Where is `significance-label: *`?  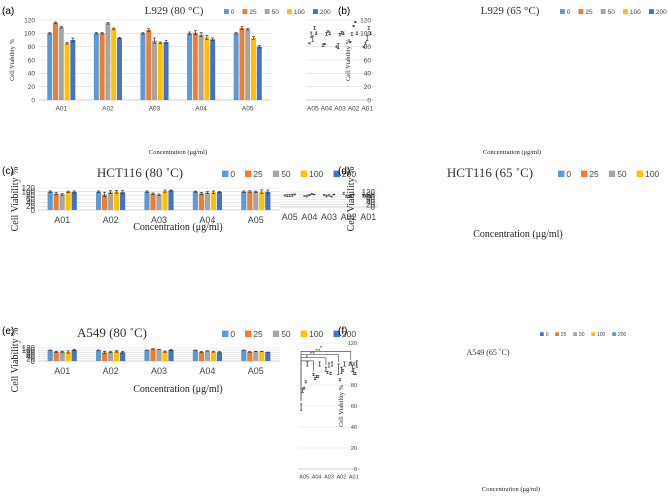
significance-label: * is located at coordinates (321, 348).